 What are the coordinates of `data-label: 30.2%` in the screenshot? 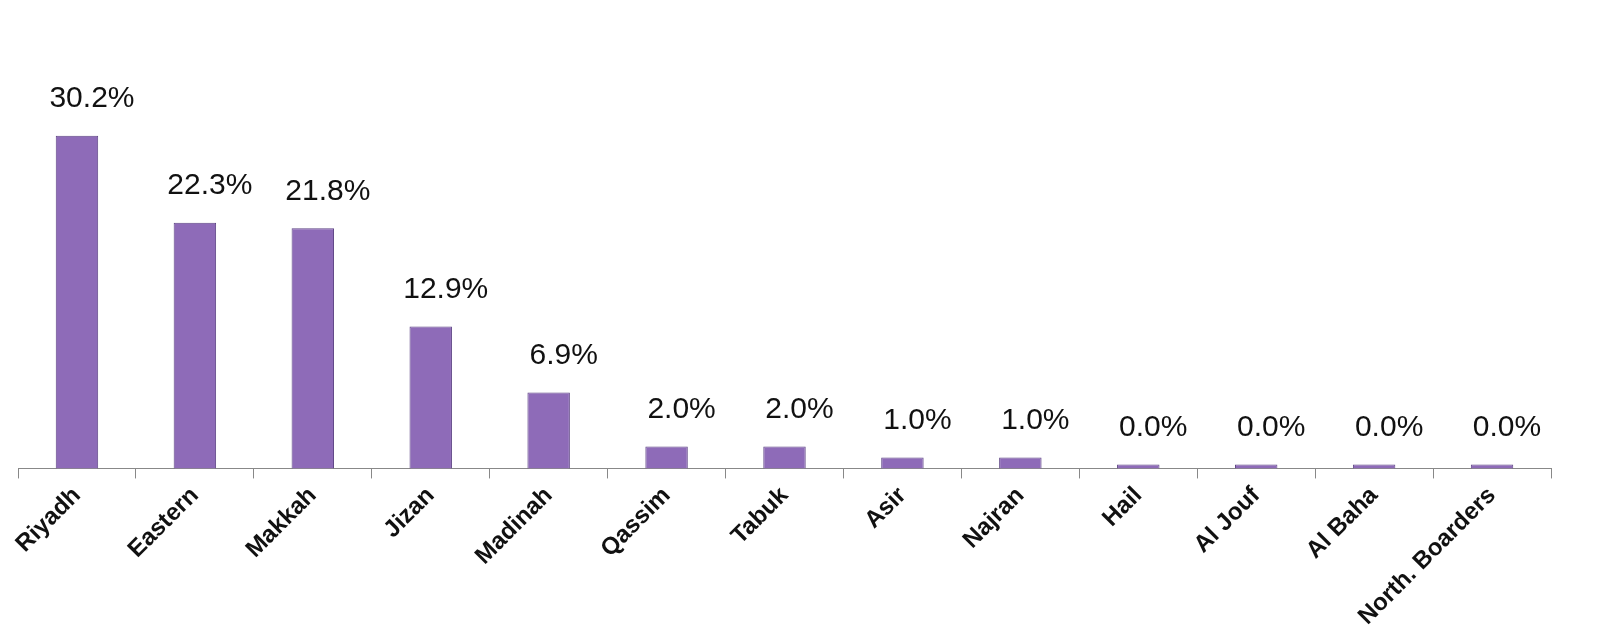 It's located at (92, 97).